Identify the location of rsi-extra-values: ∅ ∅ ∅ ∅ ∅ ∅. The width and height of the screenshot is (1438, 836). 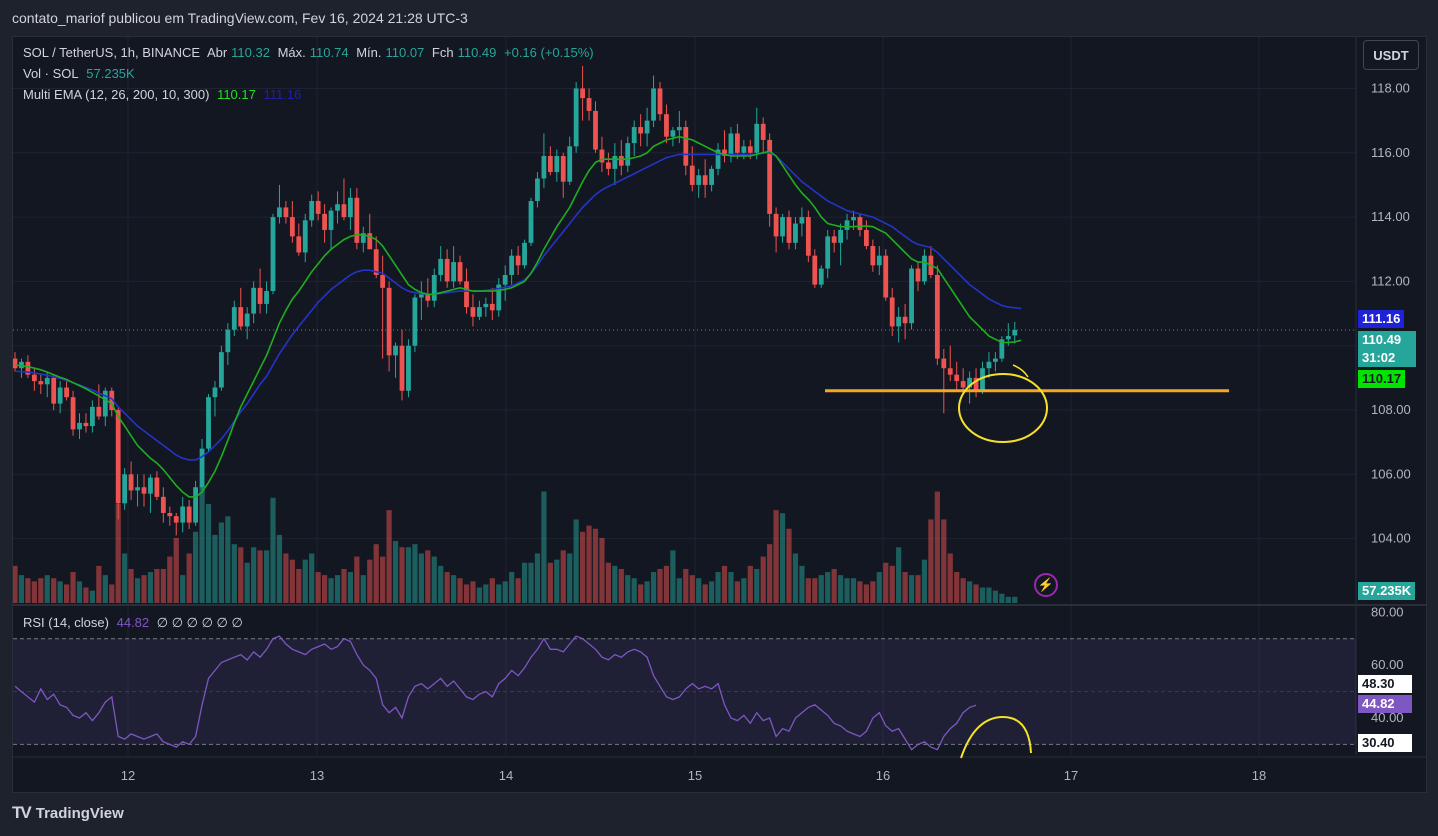
(199, 622).